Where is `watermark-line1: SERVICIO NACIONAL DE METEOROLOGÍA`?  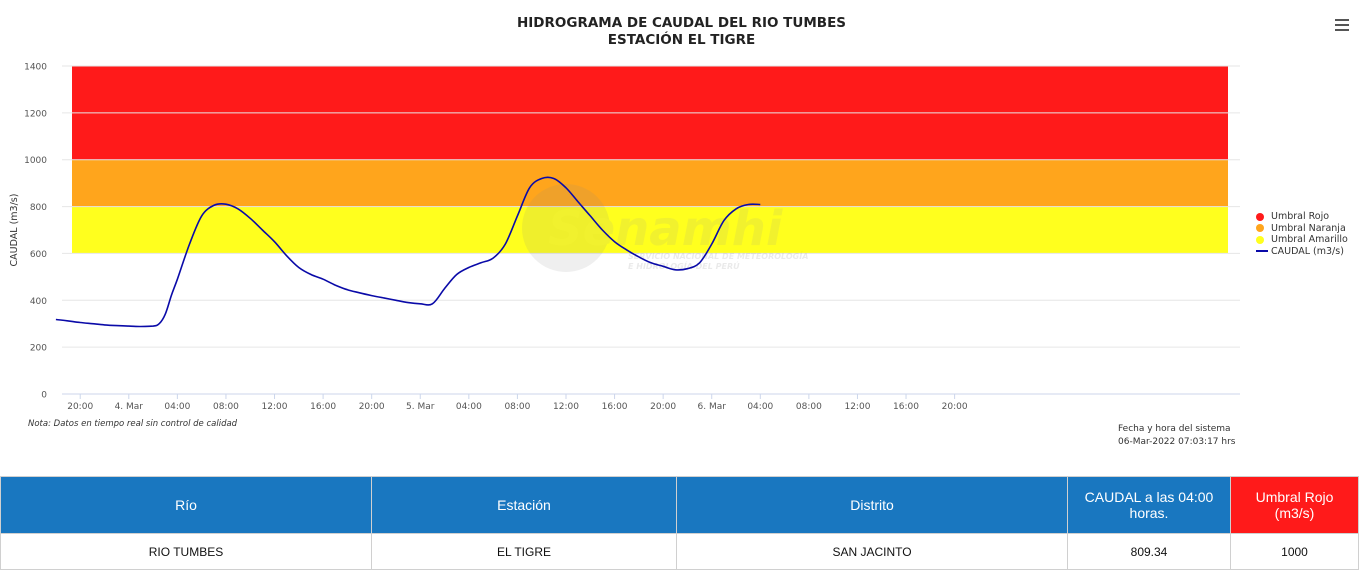
watermark-line1: SERVICIO NACIONAL DE METEOROLOGÍA is located at coordinates (718, 255).